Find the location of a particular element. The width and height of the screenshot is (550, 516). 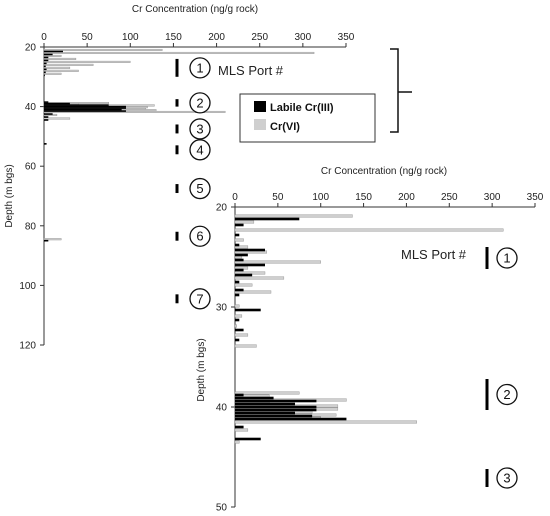

port-number: 4 is located at coordinates (199, 149).